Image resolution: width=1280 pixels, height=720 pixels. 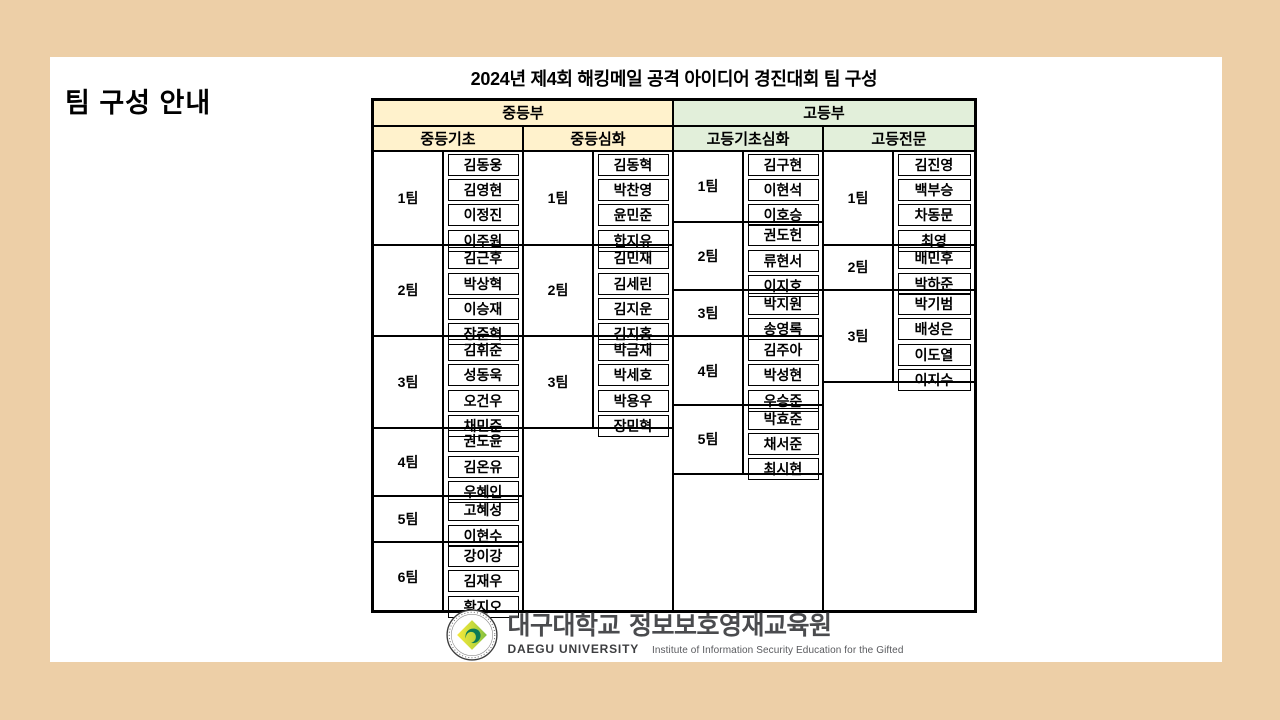 I want to click on member-name: 김지운, so click(x=633, y=309).